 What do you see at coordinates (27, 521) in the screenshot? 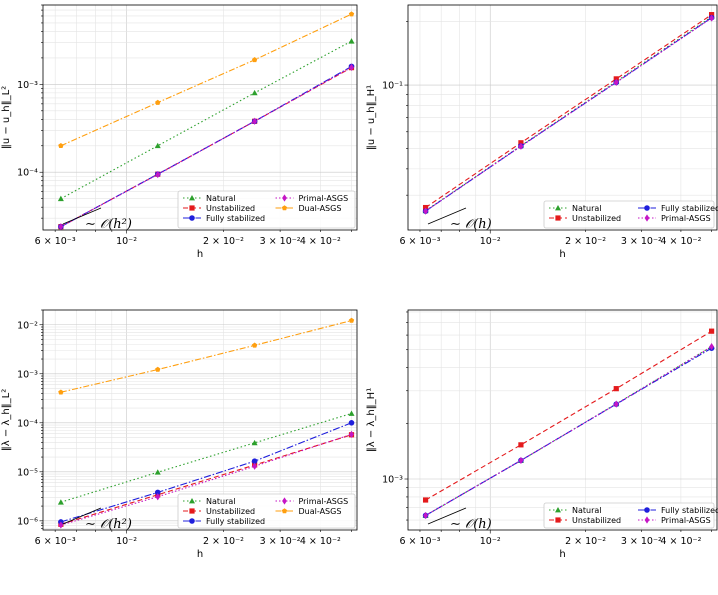
I see `y-tick-label: 10⁻⁶` at bounding box center [27, 521].